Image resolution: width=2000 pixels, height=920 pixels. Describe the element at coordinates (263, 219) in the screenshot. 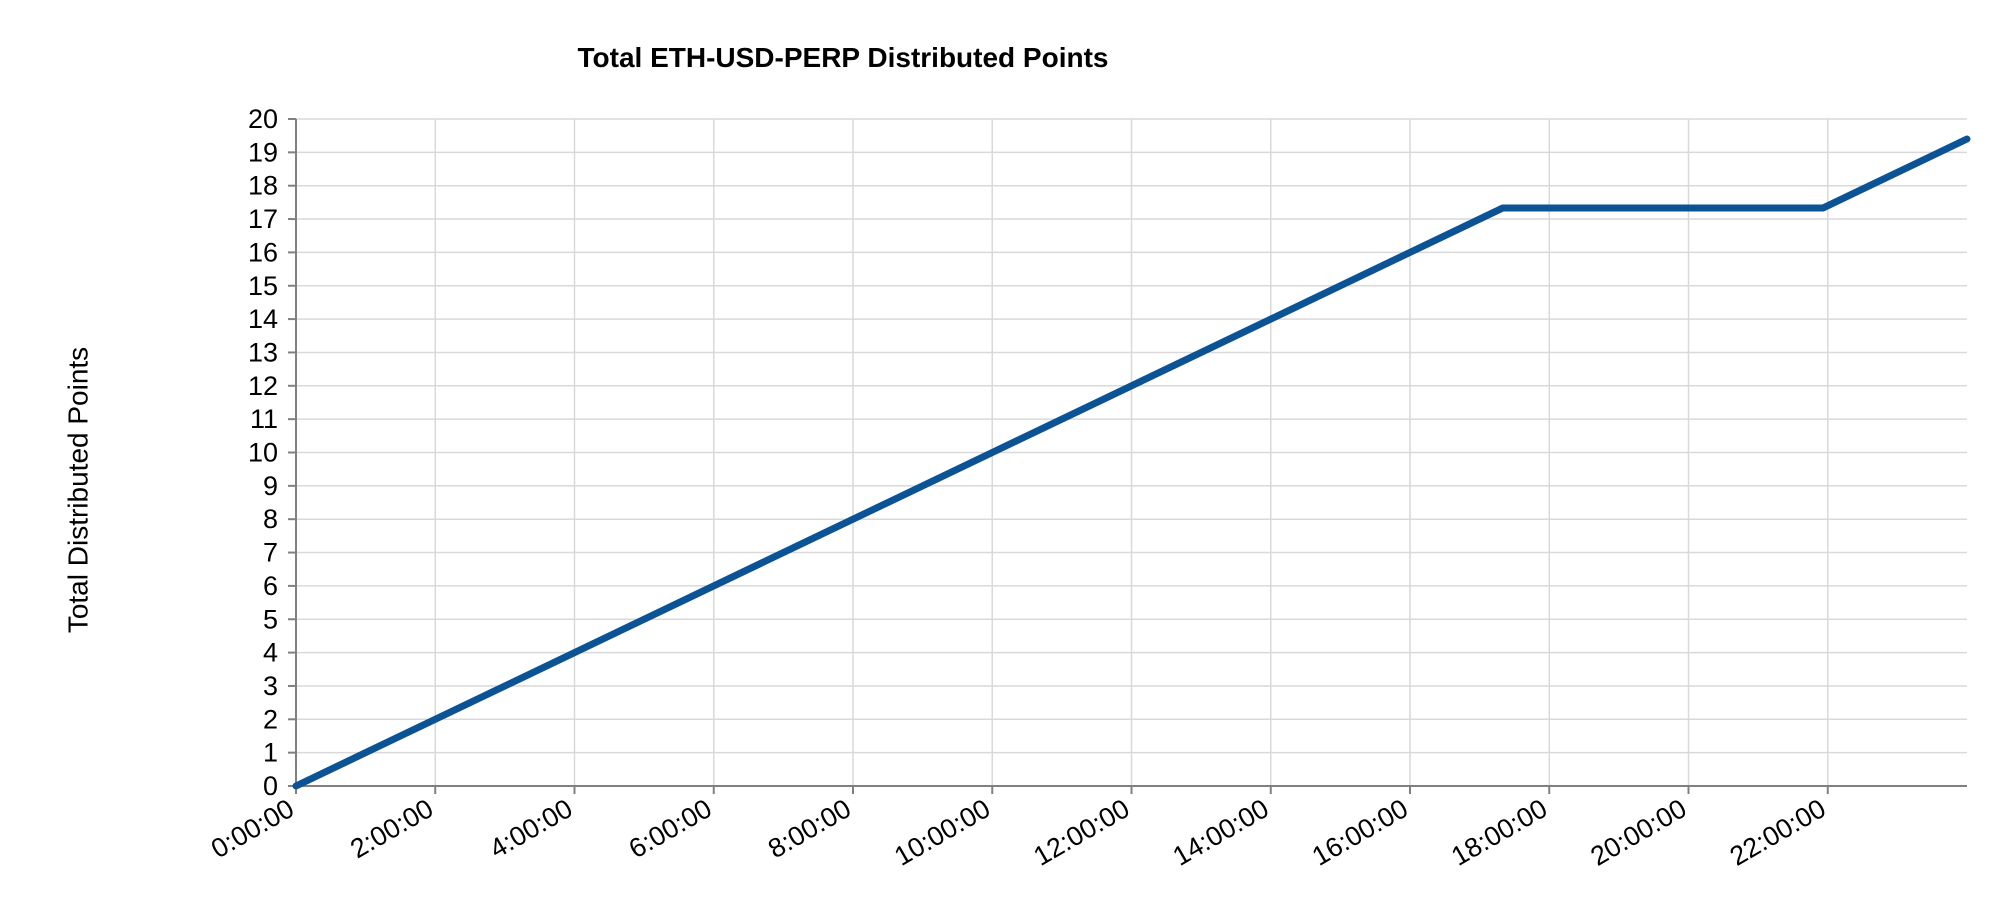

I see `y-tick-label: 17` at that location.